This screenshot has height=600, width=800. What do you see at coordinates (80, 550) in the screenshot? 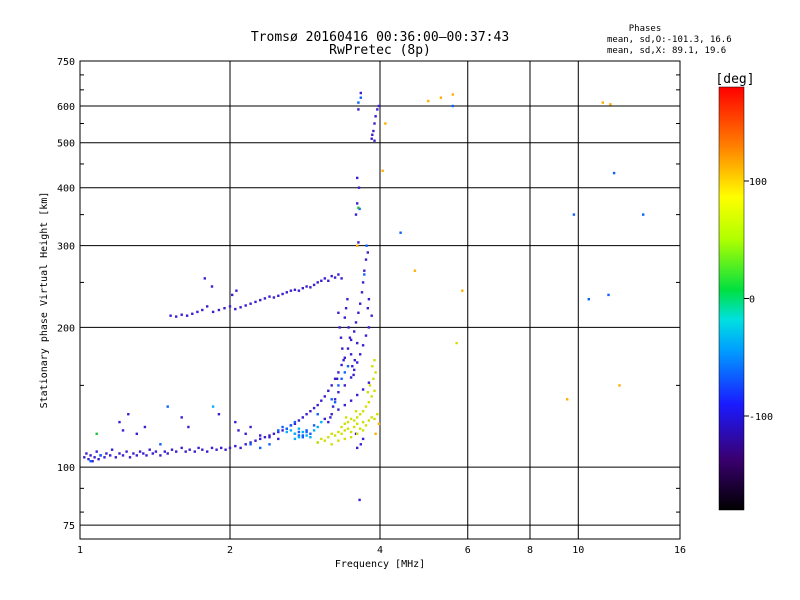
I see `x-tick-label: 1` at bounding box center [80, 550].